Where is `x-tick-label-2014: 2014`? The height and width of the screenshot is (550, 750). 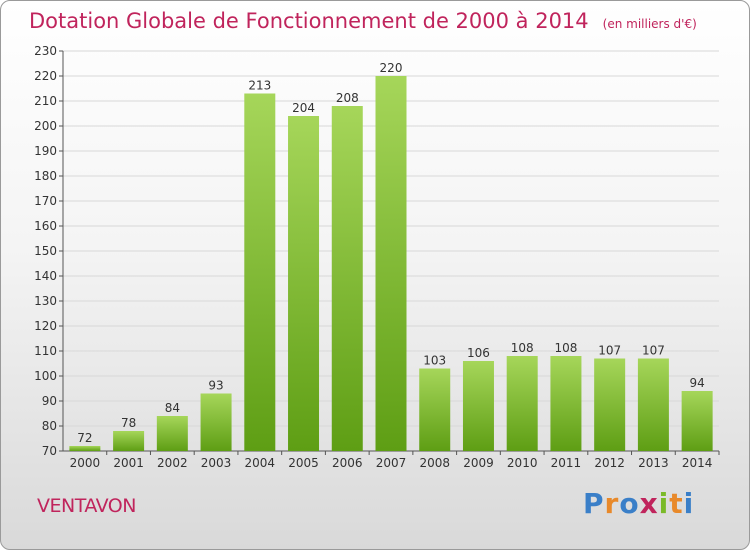 x-tick-label-2014: 2014 is located at coordinates (697, 463).